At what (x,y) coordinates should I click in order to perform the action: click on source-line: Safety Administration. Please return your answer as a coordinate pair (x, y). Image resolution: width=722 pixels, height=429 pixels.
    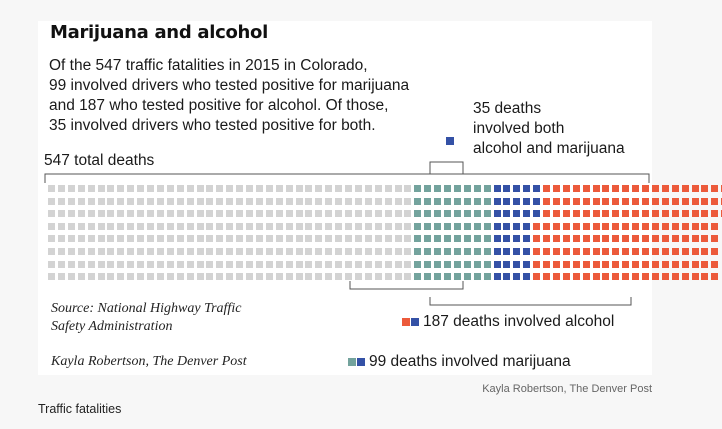
    Looking at the image, I should click on (112, 326).